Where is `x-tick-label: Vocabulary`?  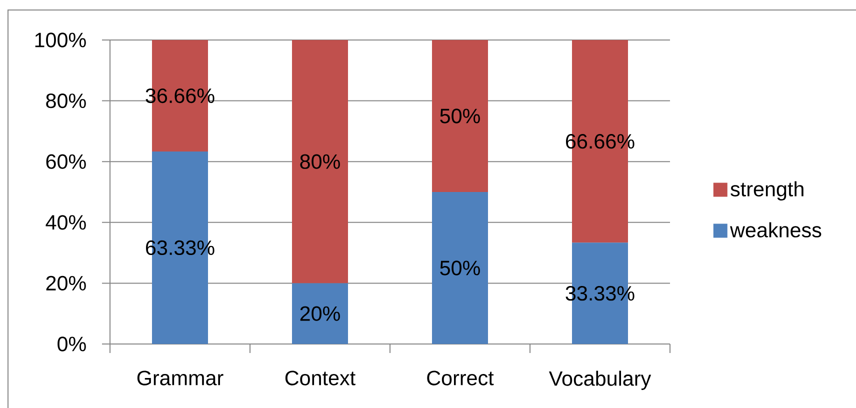
x-tick-label: Vocabulary is located at coordinates (600, 380).